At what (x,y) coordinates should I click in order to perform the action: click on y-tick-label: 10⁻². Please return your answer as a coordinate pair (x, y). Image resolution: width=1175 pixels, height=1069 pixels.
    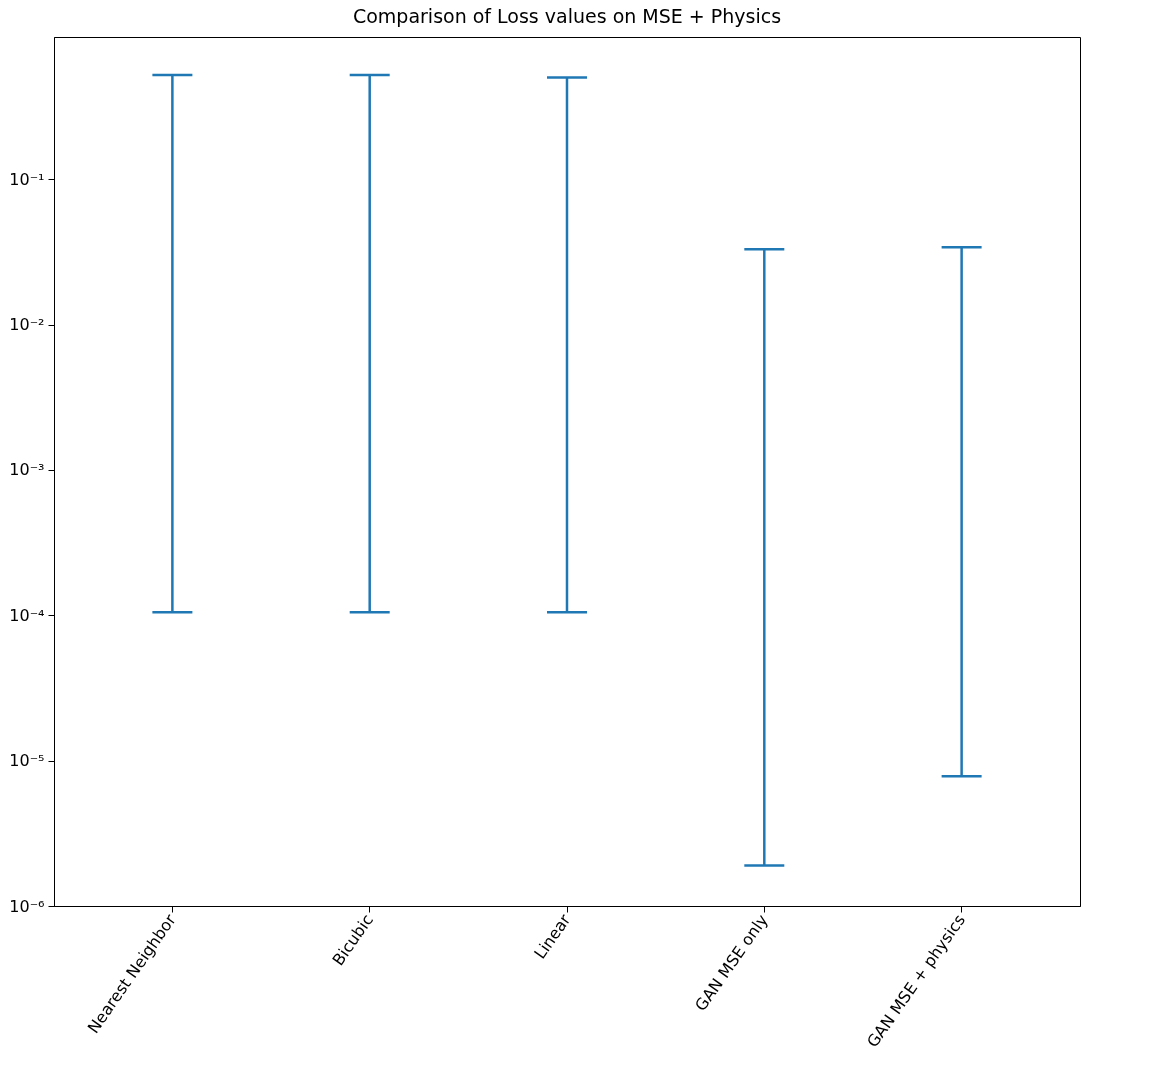
    Looking at the image, I should click on (27, 325).